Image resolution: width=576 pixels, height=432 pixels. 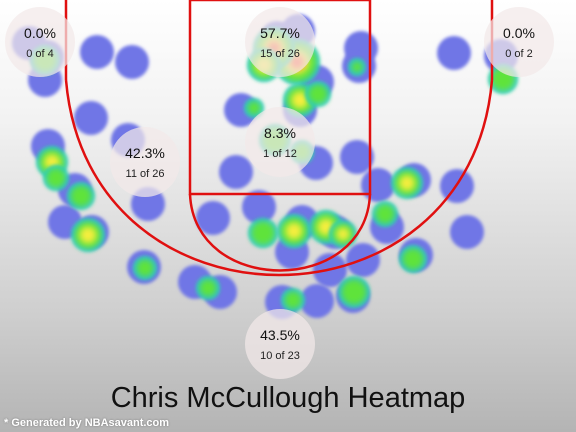 I want to click on zone-made-attempted: 0 of 4, so click(x=40, y=54).